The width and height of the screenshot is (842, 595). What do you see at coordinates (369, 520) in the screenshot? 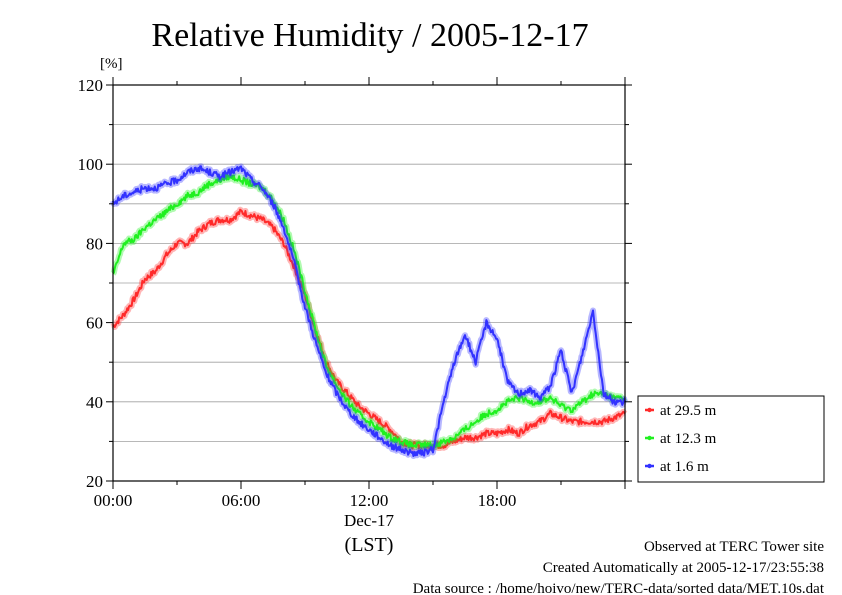
I see `x-date-label: Dec-17` at bounding box center [369, 520].